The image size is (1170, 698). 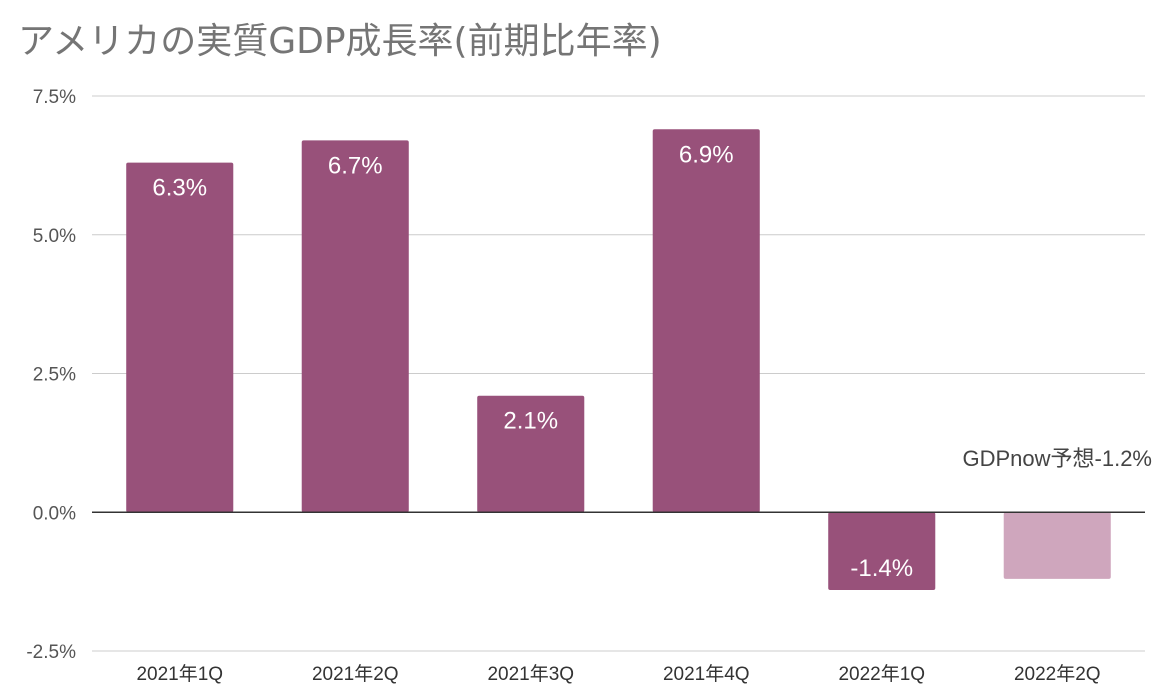 I want to click on y-tick-label: 7.5%, so click(x=54, y=97).